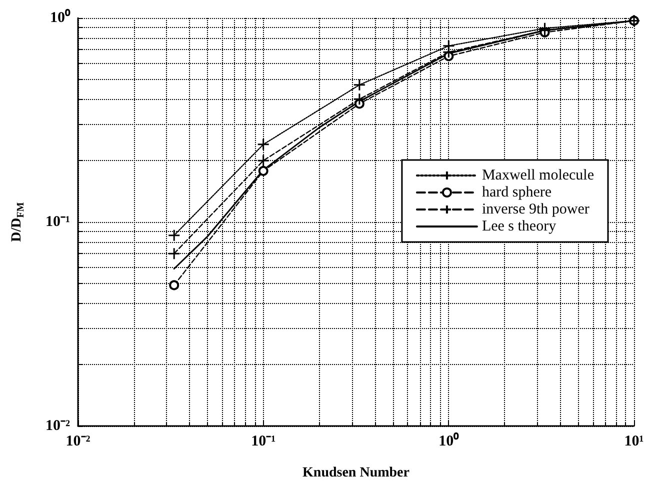  I want to click on y-tick-label: 10⁻¹, so click(58, 222).